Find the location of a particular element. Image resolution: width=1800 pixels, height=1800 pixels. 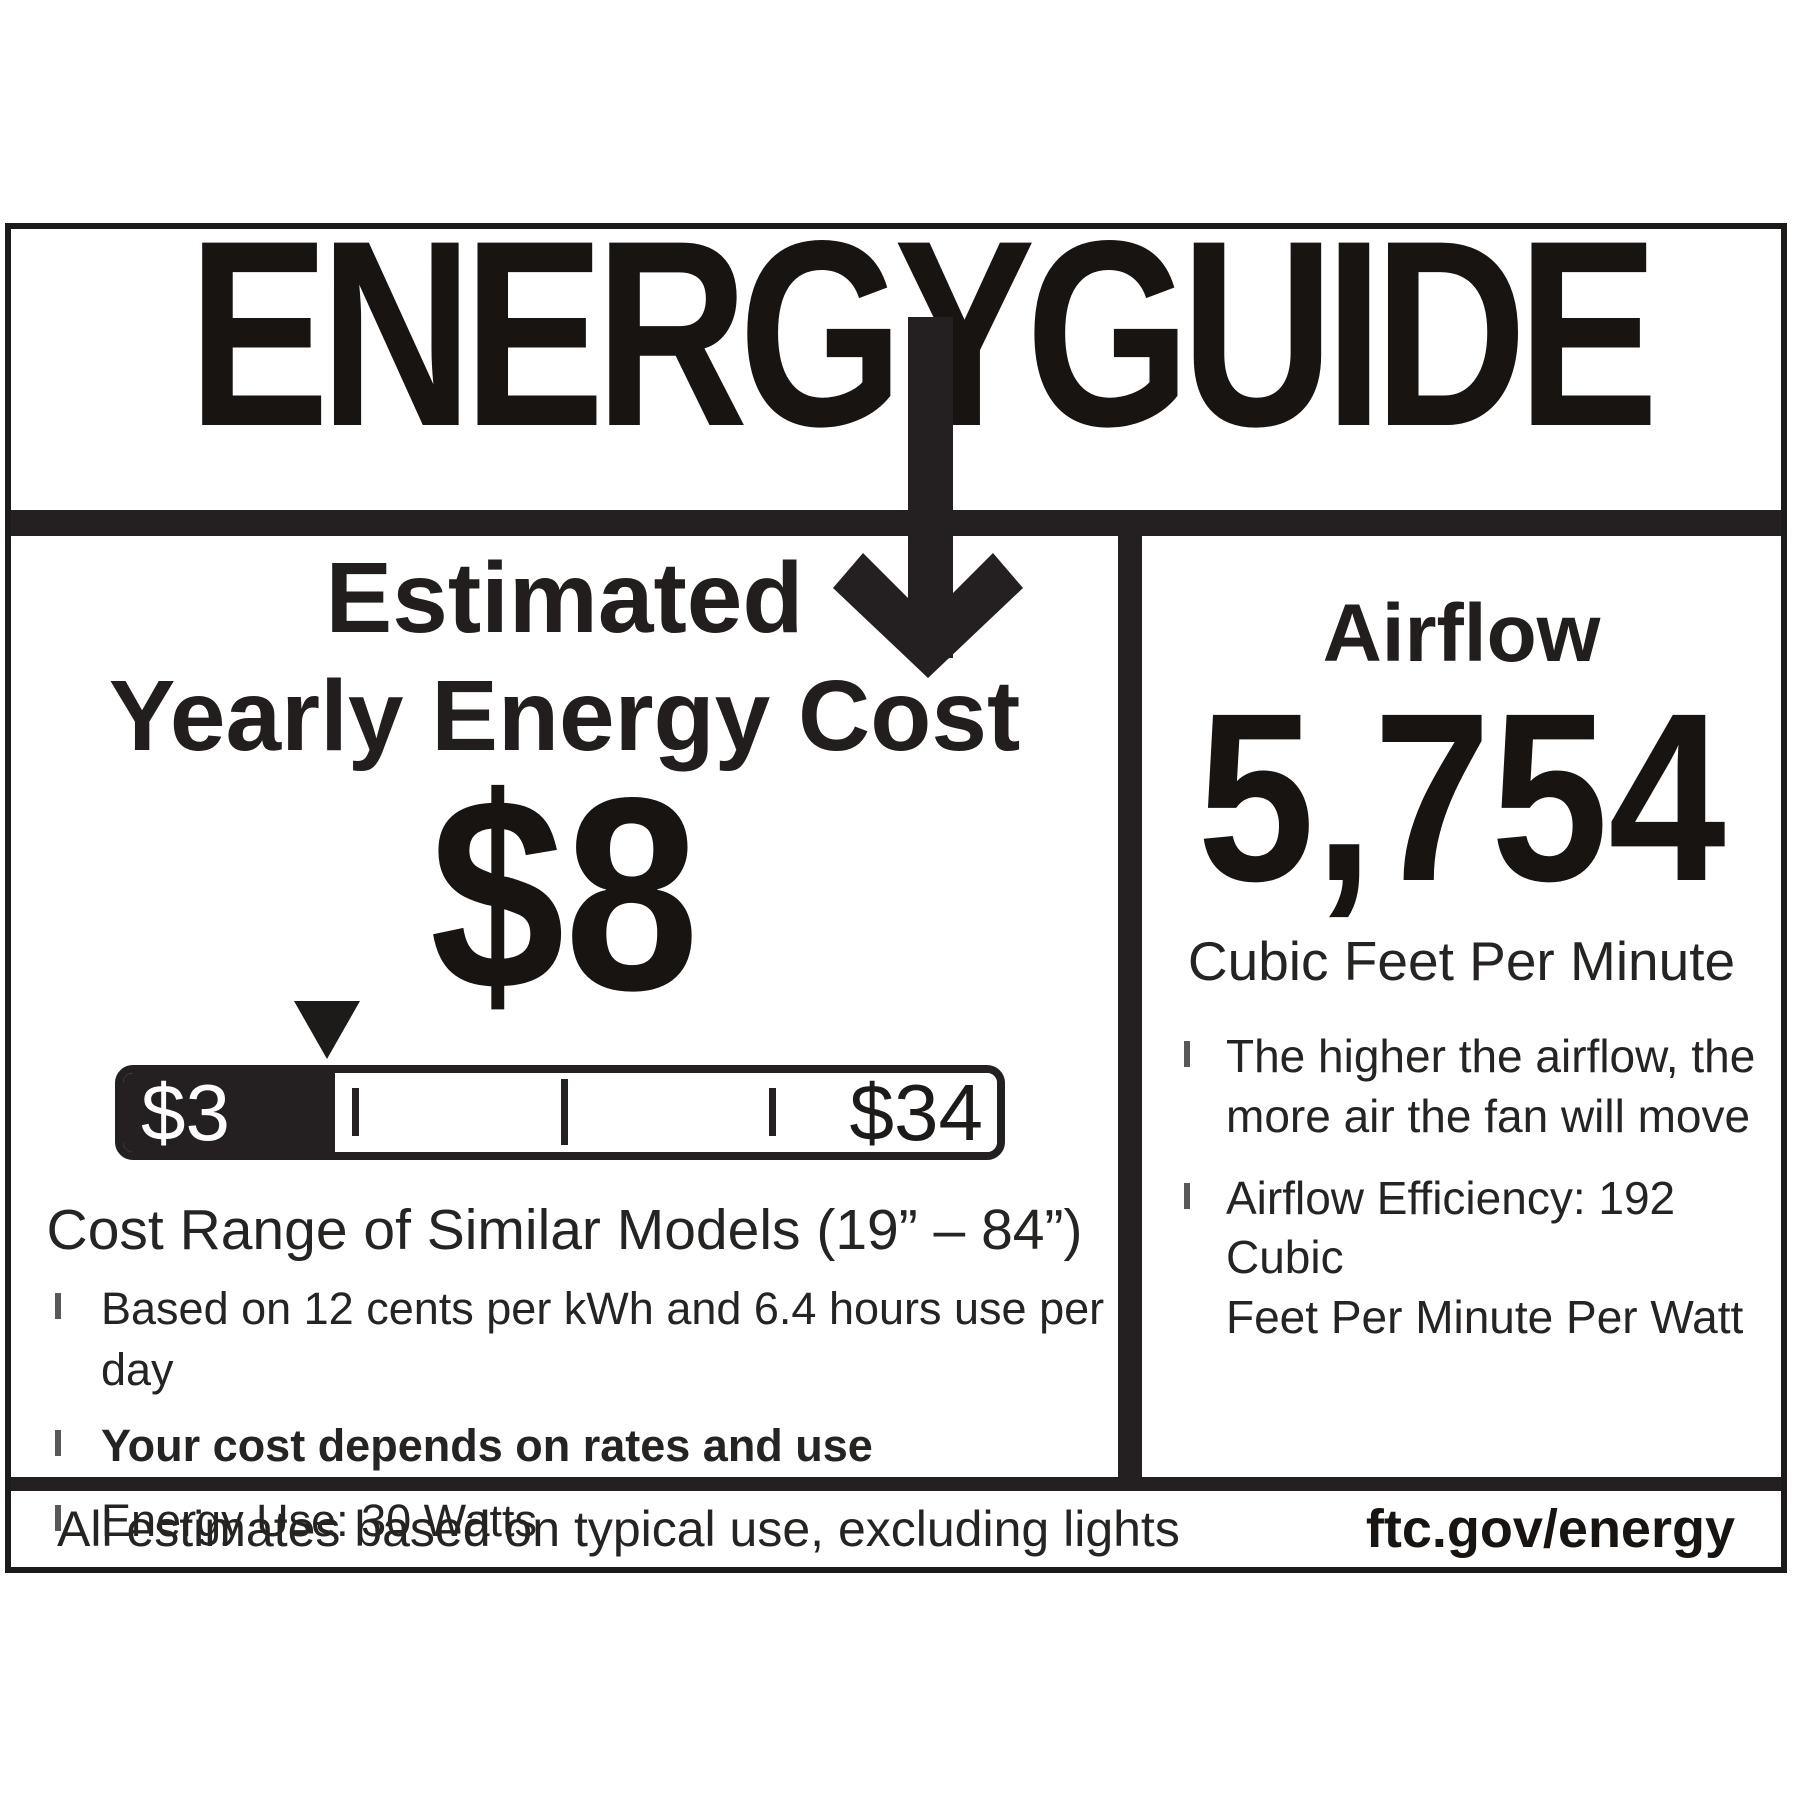

list-item: Your cost depends on rates and use is located at coordinates (583, 1446).